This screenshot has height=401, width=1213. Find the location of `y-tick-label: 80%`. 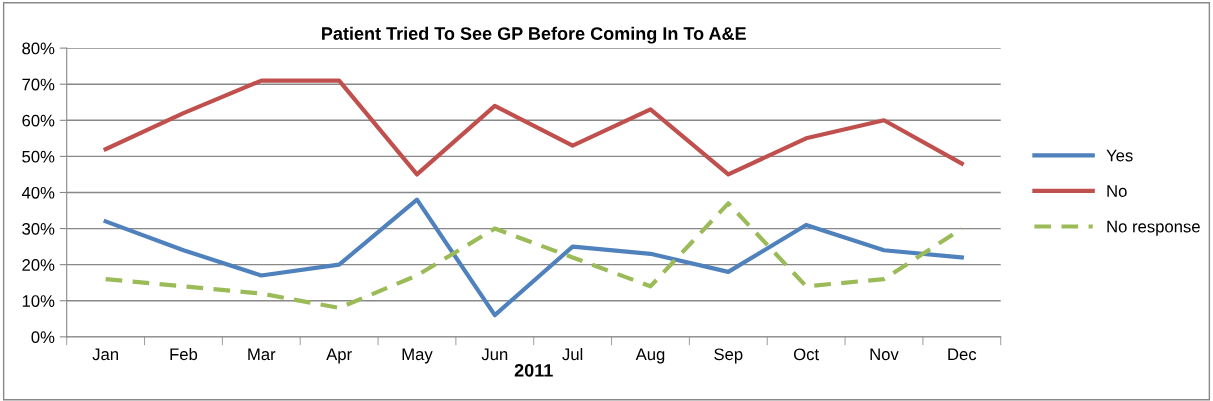

y-tick-label: 80% is located at coordinates (38, 48).